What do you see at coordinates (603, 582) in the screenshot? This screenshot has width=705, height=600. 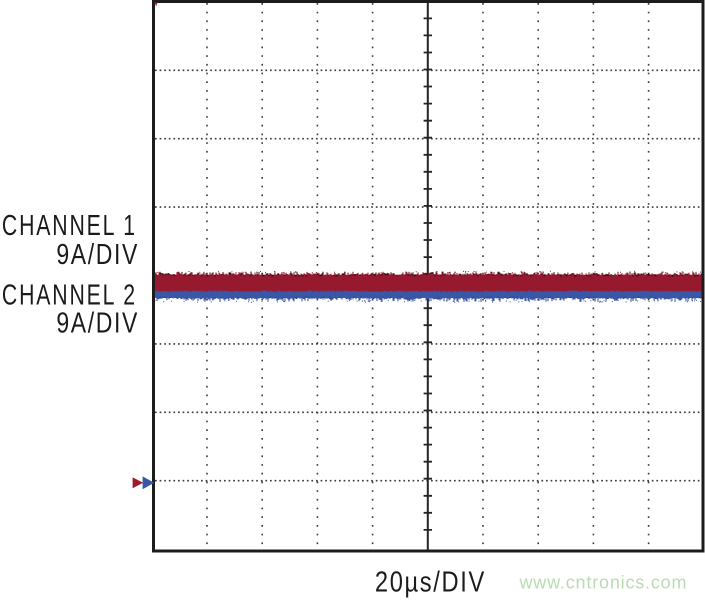 I see `svg-text: www.cntronics.com` at bounding box center [603, 582].